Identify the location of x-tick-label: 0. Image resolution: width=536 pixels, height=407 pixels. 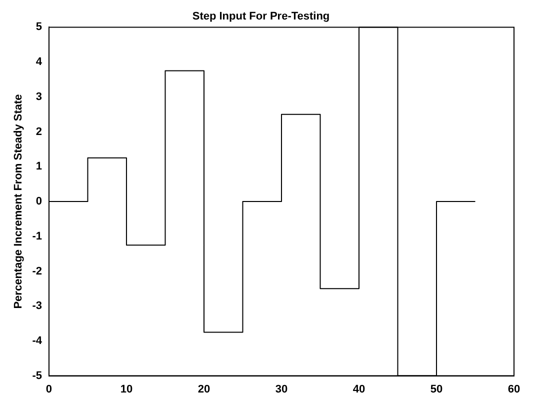
(49, 389).